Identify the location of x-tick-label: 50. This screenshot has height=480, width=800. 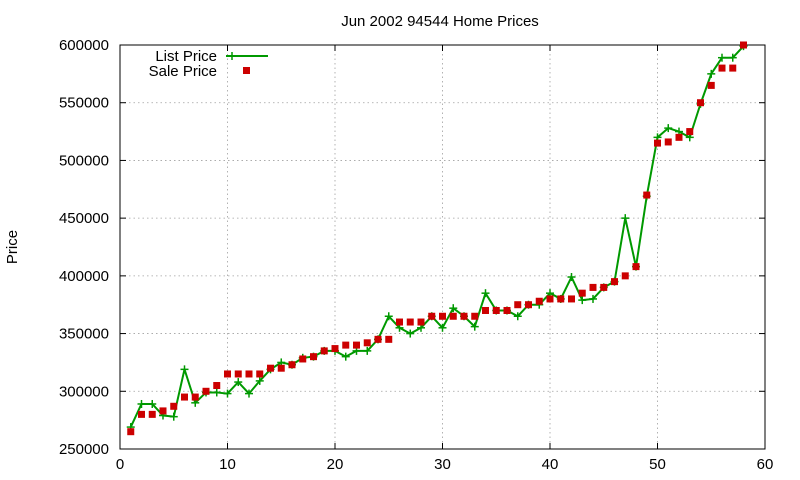
(657, 464).